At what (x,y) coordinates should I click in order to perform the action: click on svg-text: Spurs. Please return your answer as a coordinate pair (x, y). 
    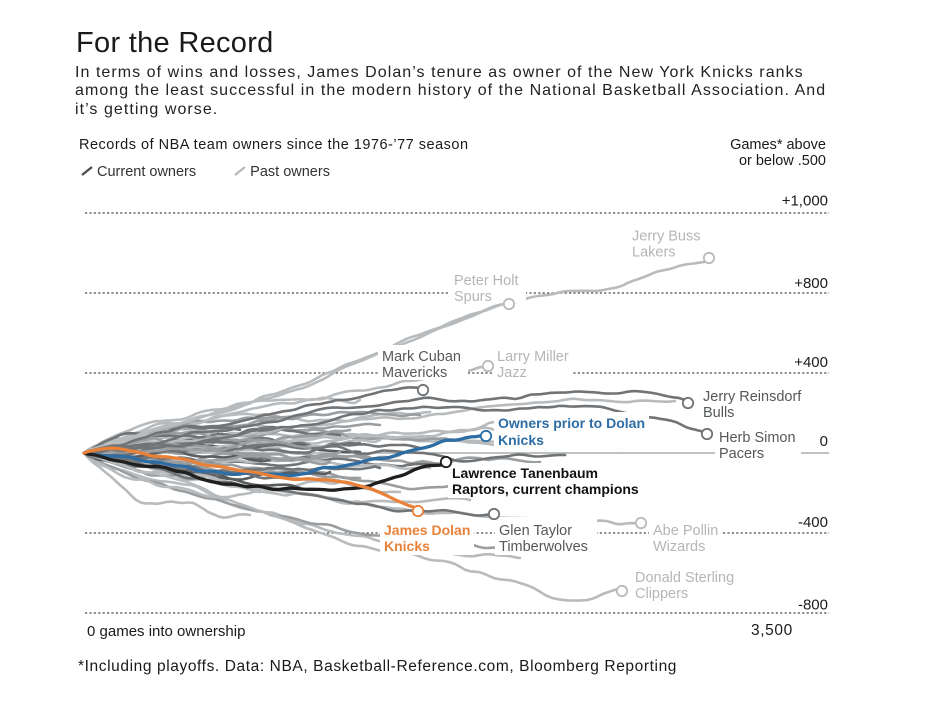
    Looking at the image, I should click on (473, 297).